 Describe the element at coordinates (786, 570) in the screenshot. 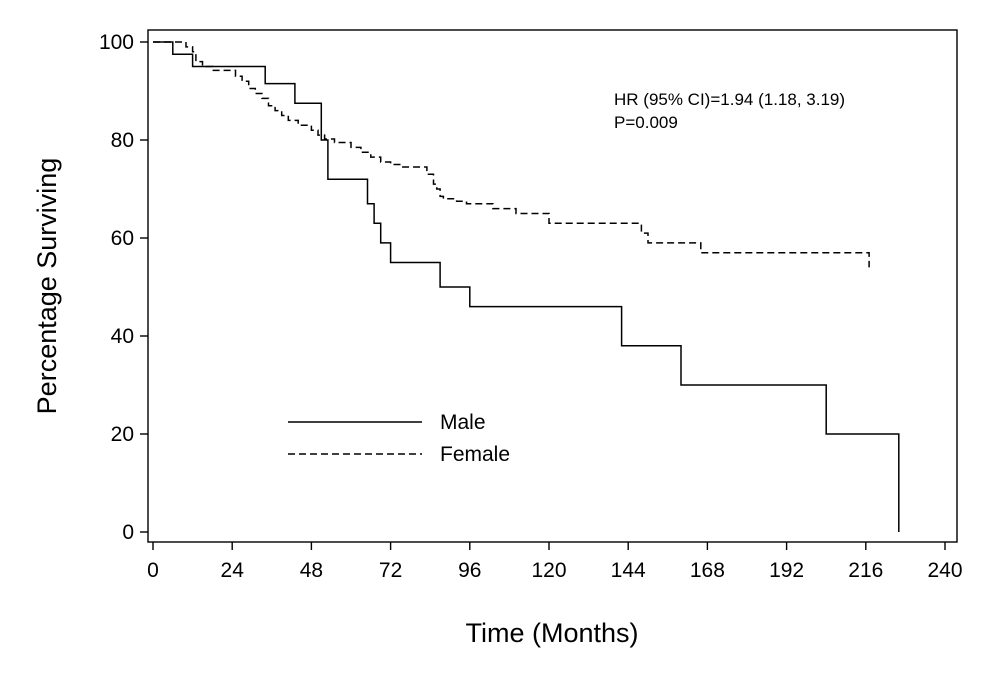

I see `x-tick-label-8: 192` at that location.